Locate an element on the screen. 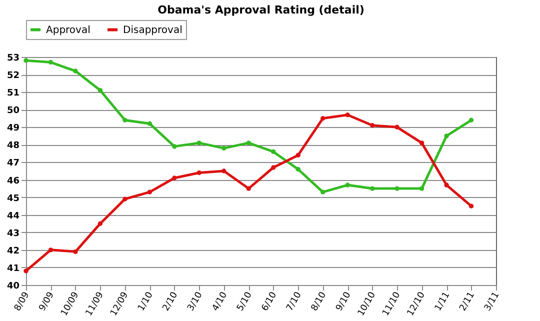  y-tick-label: 51 is located at coordinates (13, 93).